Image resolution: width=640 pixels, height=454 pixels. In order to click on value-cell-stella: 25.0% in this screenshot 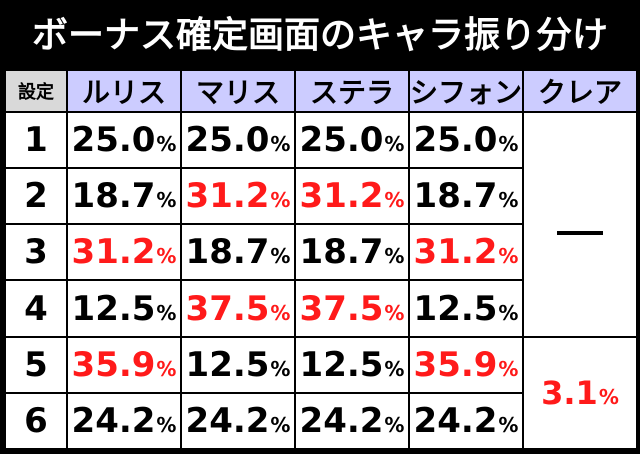, I will do `click(352, 140)`.